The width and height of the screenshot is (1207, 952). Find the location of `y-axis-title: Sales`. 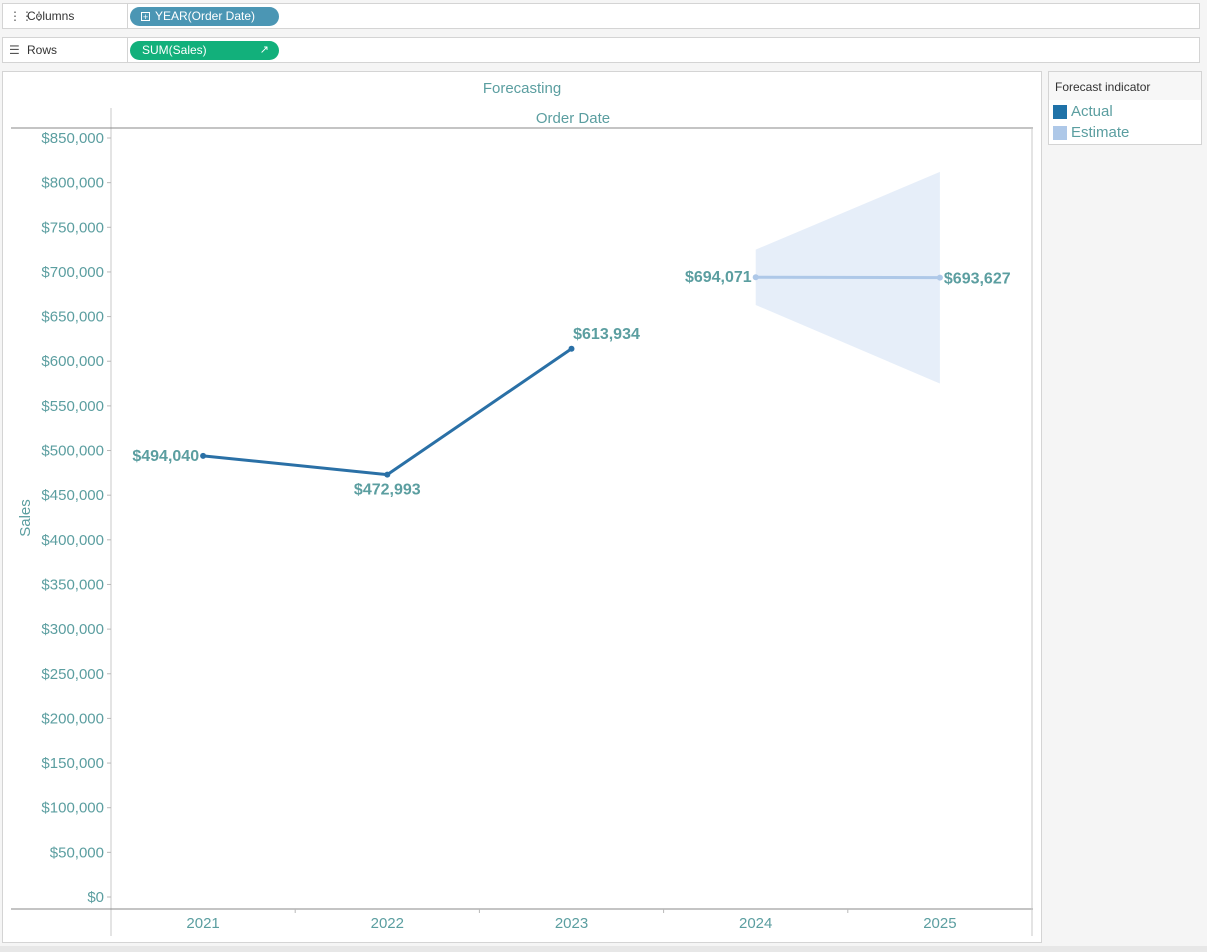

y-axis-title: Sales is located at coordinates (25, 518).